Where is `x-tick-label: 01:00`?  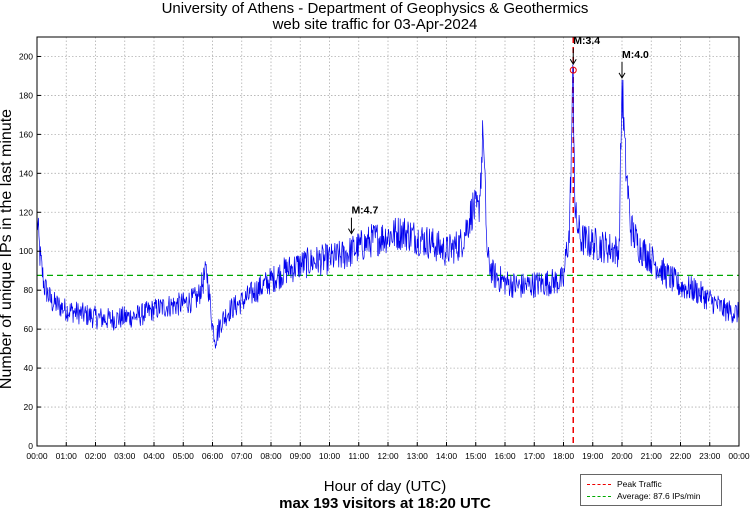 x-tick-label: 01:00 is located at coordinates (67, 456).